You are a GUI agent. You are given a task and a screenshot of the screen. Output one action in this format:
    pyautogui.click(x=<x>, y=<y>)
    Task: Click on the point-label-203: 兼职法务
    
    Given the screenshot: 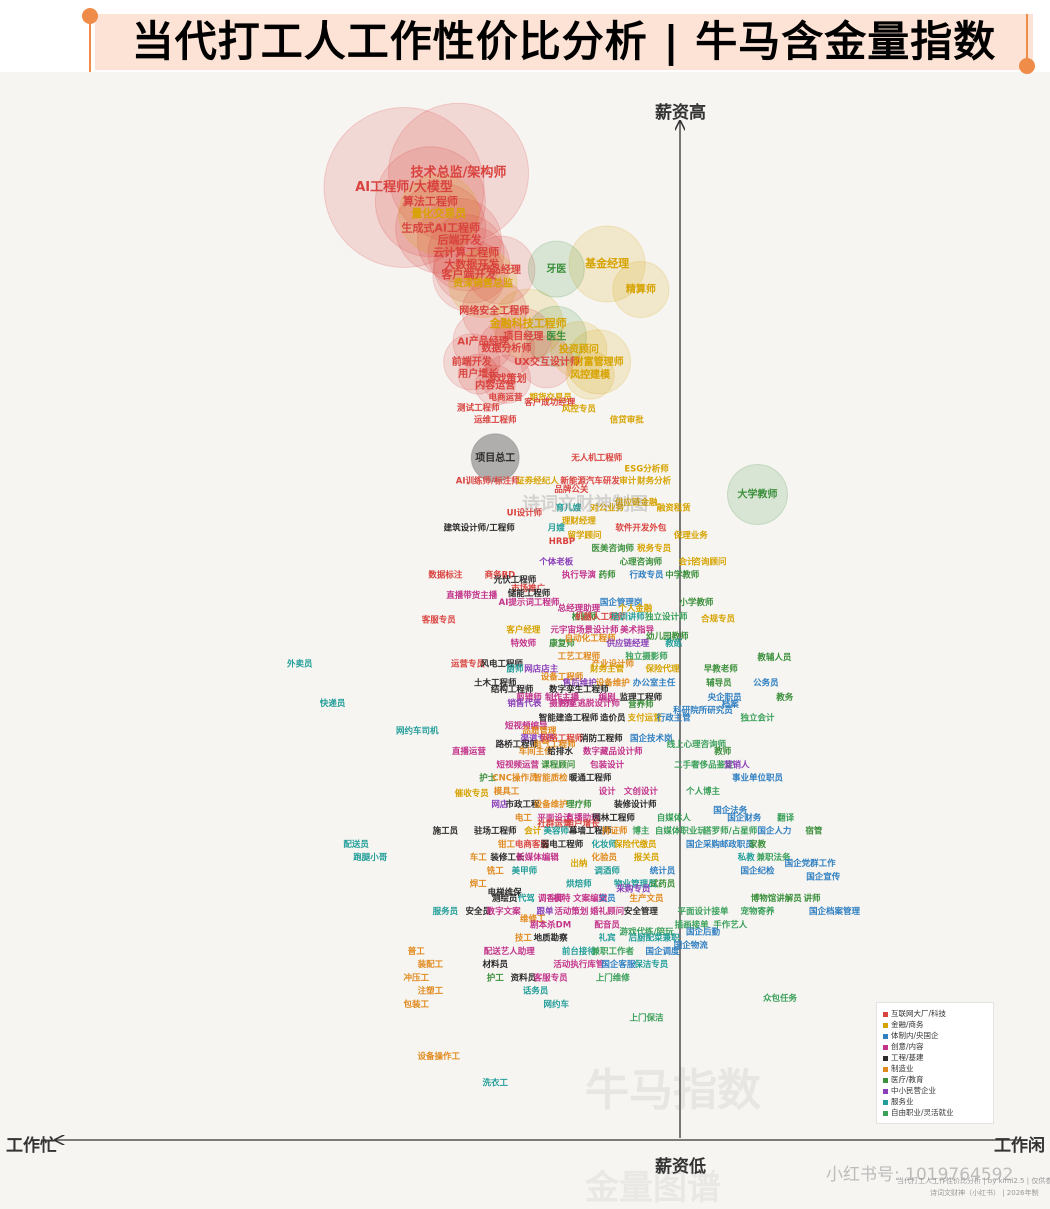 What is the action you would take?
    pyautogui.click(x=773, y=857)
    